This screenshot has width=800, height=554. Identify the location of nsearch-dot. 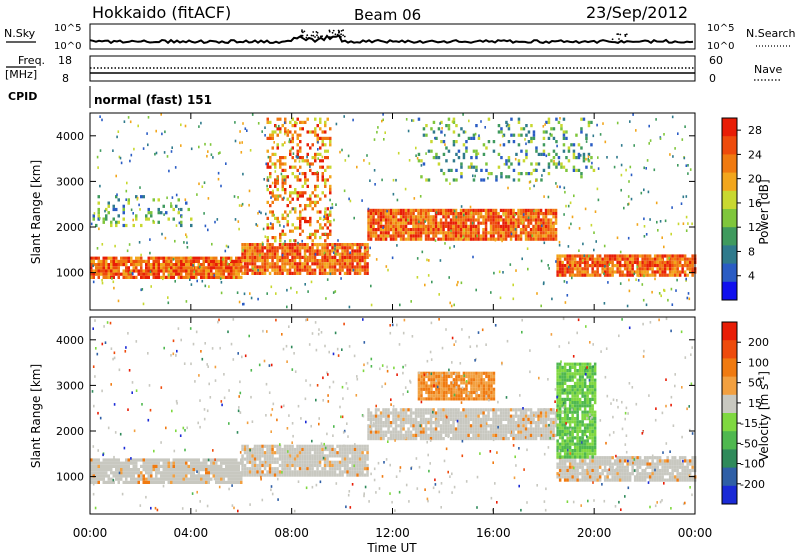
(339, 32).